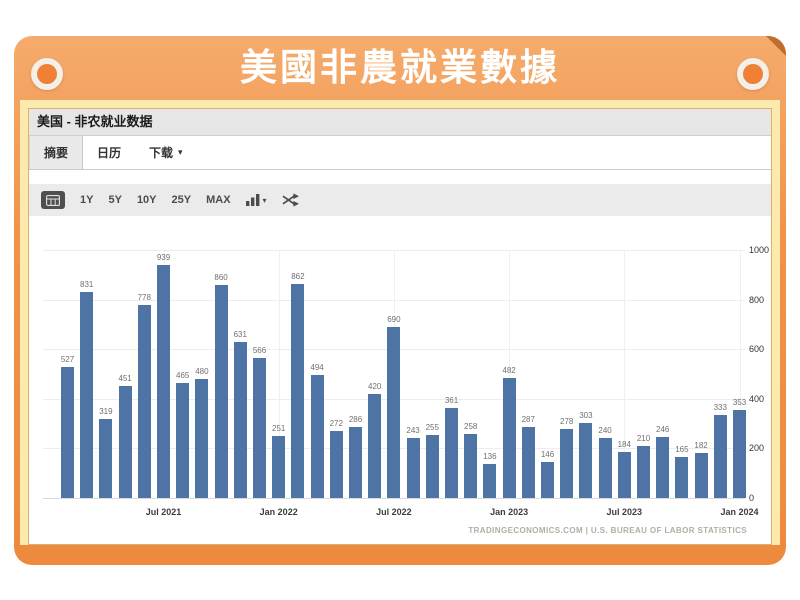 Image resolution: width=800 pixels, height=600 pixels. Describe the element at coordinates (509, 512) in the screenshot. I see `x-tick-label: Jan 2023` at that location.